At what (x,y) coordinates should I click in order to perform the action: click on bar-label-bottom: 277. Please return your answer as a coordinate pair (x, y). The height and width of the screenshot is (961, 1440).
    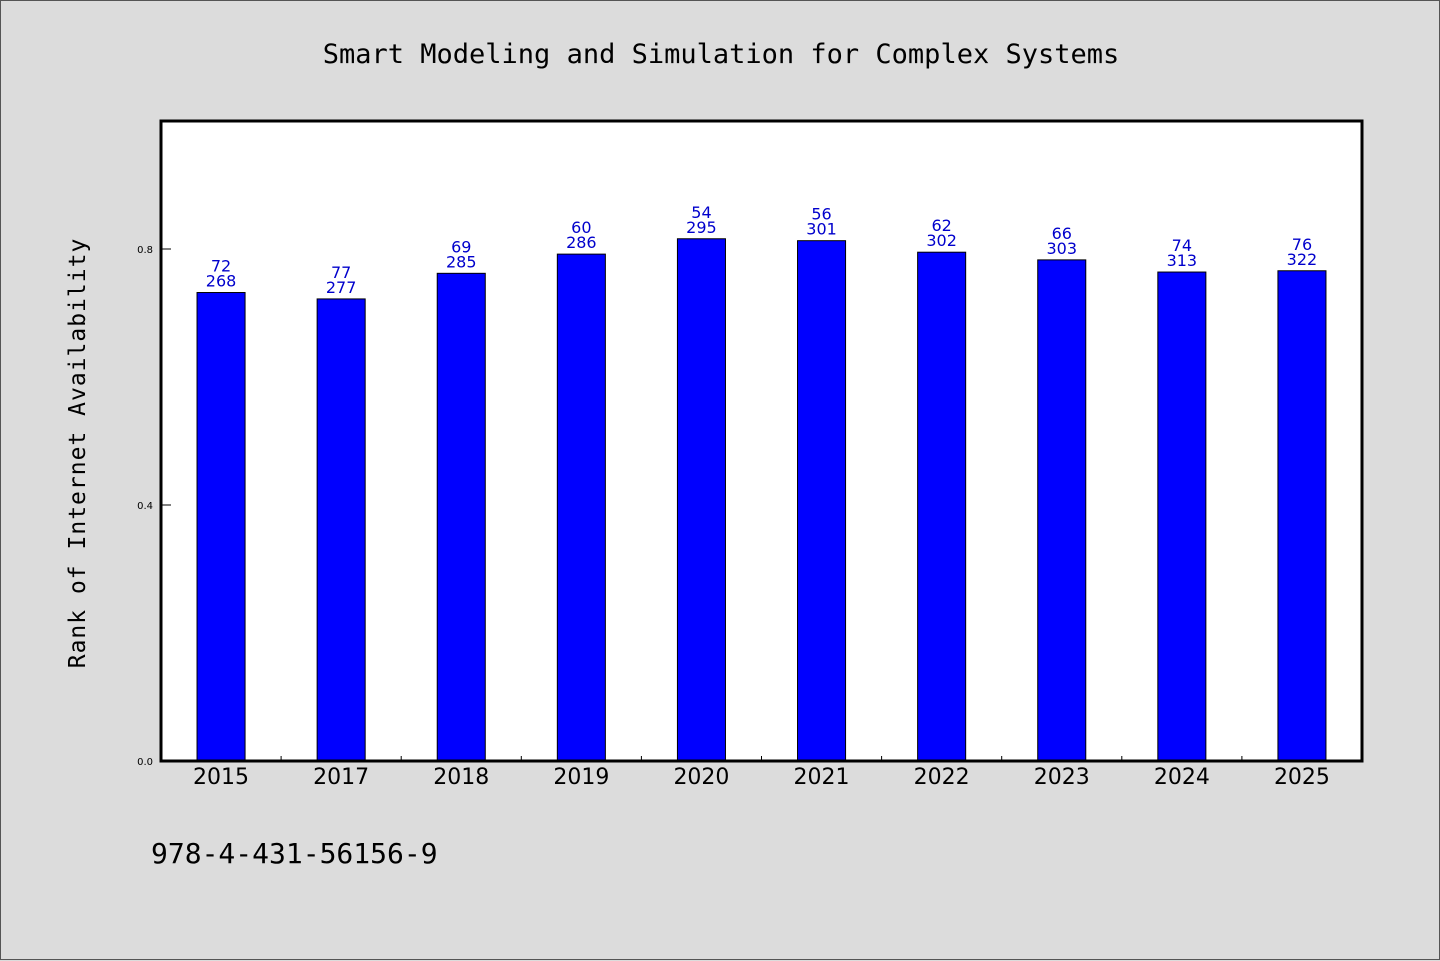
    Looking at the image, I should click on (341, 287).